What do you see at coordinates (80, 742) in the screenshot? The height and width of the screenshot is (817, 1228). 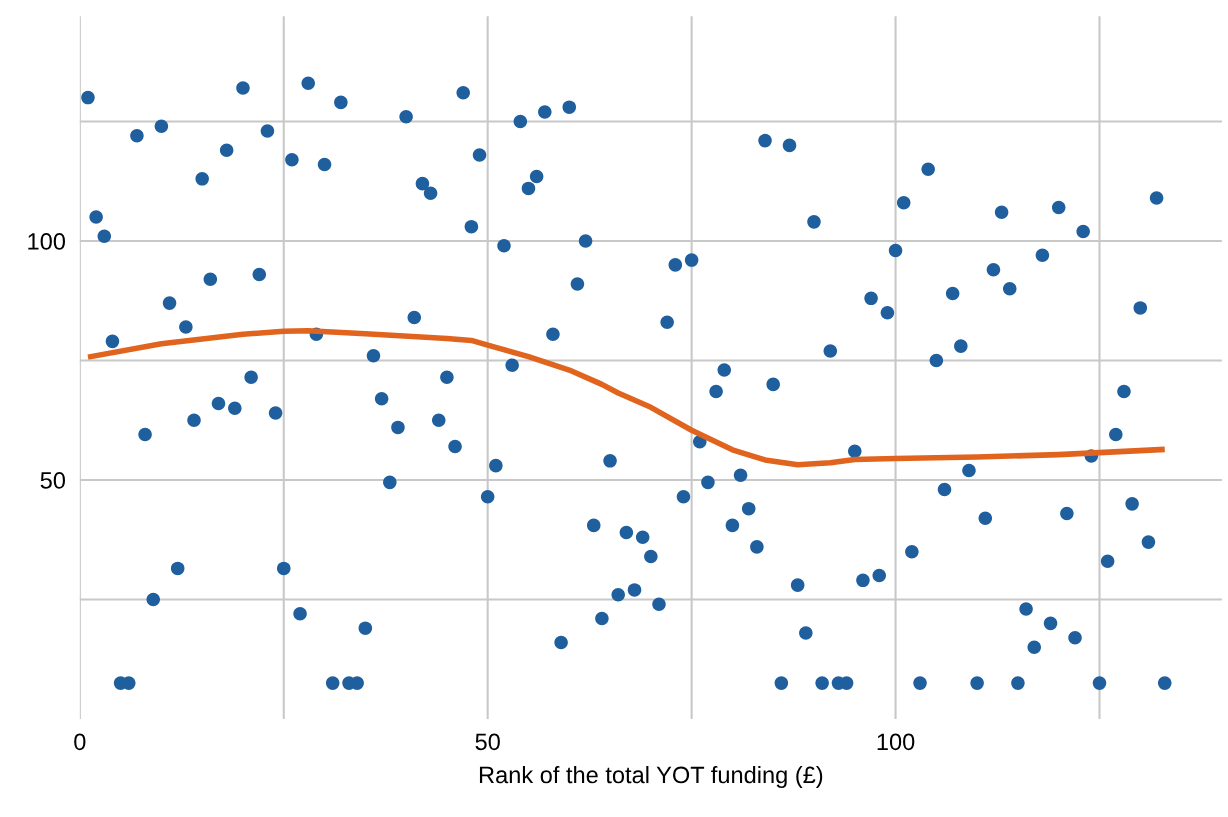 I see `x-tick-label: 0` at bounding box center [80, 742].